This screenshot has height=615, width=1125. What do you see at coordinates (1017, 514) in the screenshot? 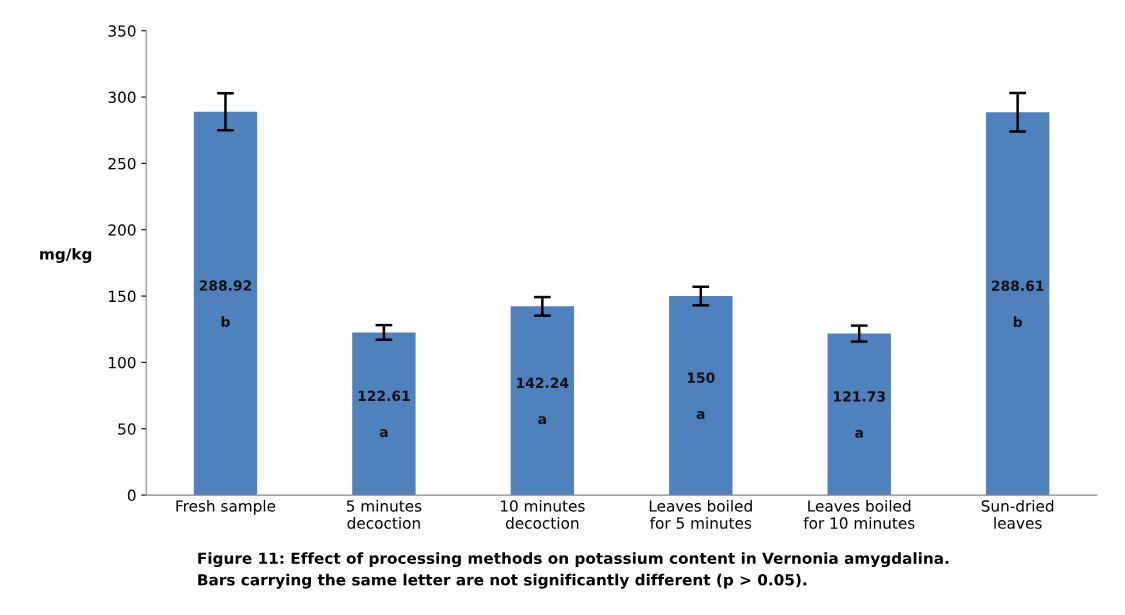
I see `x-tick-label: Sun-dried leaves` at bounding box center [1017, 514].